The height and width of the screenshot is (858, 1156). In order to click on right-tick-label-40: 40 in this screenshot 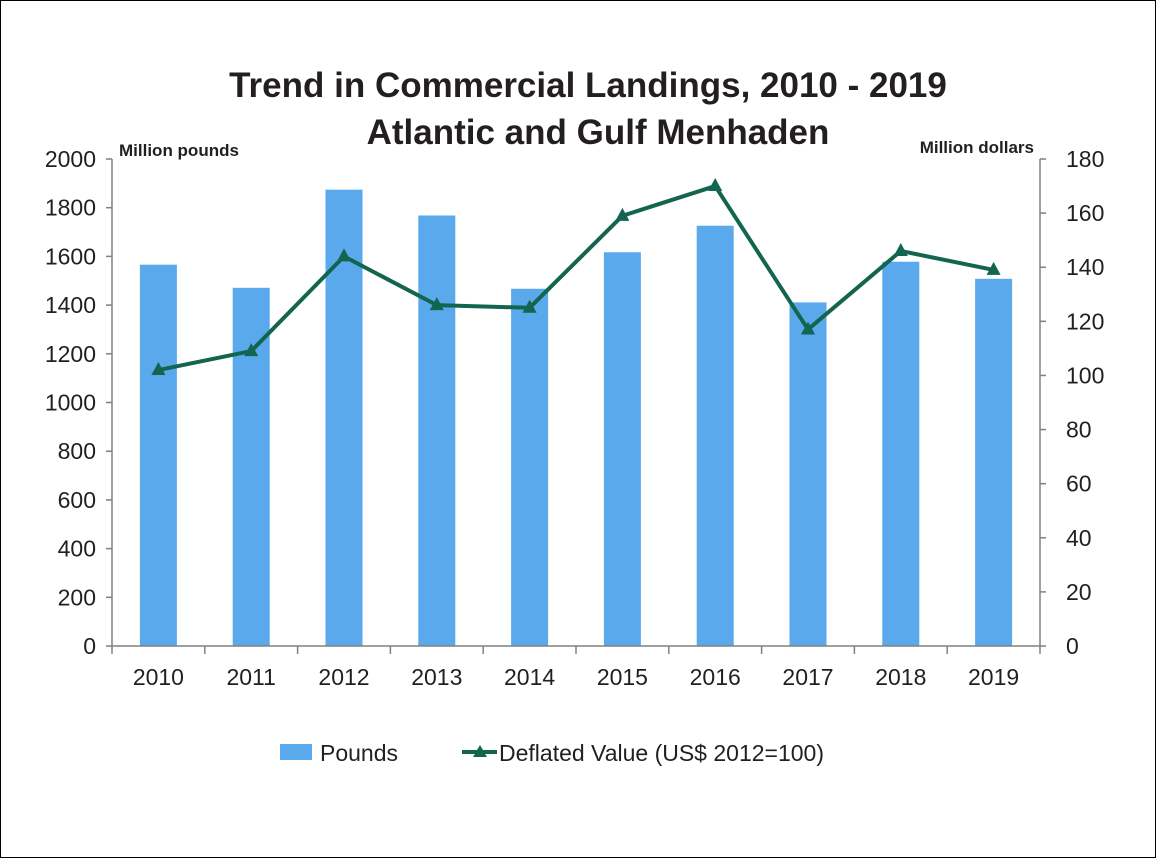, I will do `click(1079, 538)`.